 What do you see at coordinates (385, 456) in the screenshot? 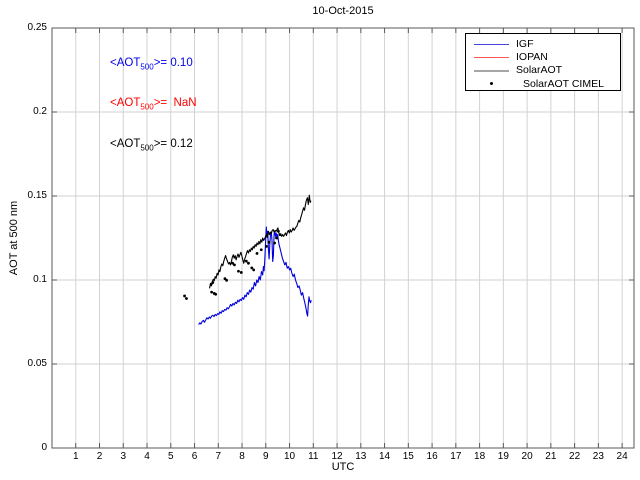
I see `x-tick-label-14: 14` at bounding box center [385, 456].